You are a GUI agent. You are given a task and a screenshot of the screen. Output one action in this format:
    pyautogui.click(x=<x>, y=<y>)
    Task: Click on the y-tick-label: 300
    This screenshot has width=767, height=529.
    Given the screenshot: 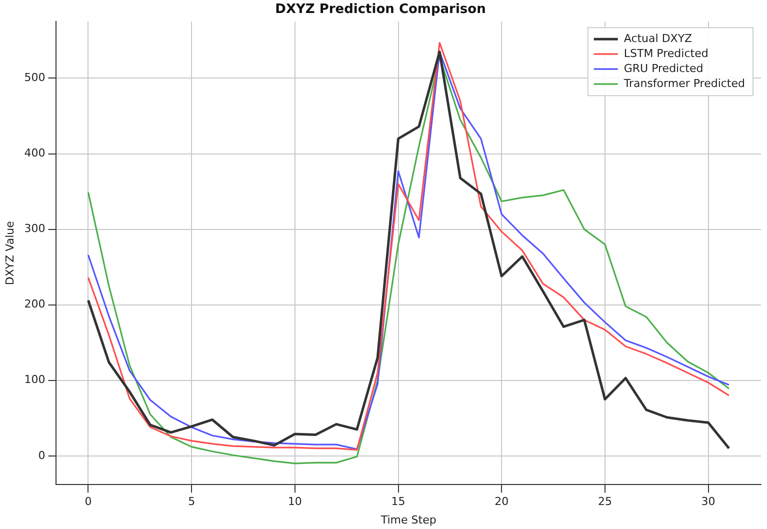 What is the action you would take?
    pyautogui.click(x=35, y=229)
    